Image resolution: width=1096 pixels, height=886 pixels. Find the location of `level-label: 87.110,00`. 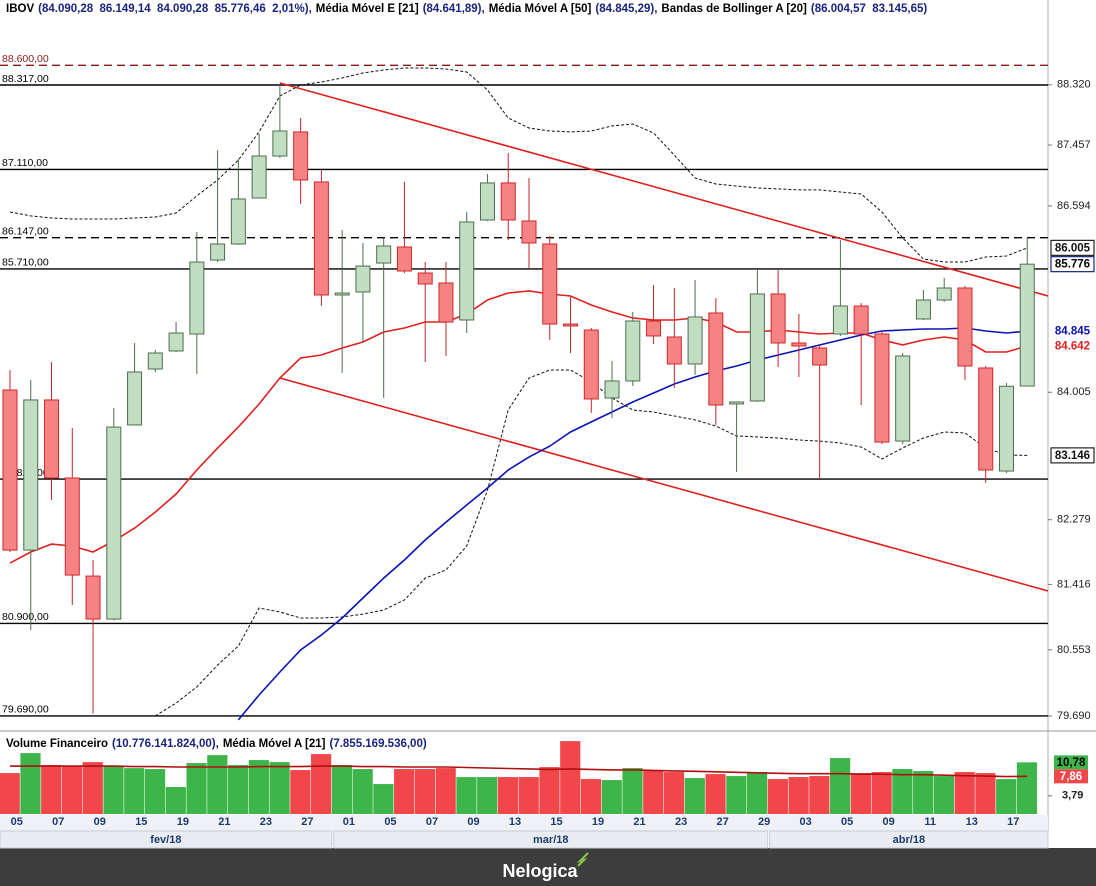

level-label: 87.110,00 is located at coordinates (25, 163).